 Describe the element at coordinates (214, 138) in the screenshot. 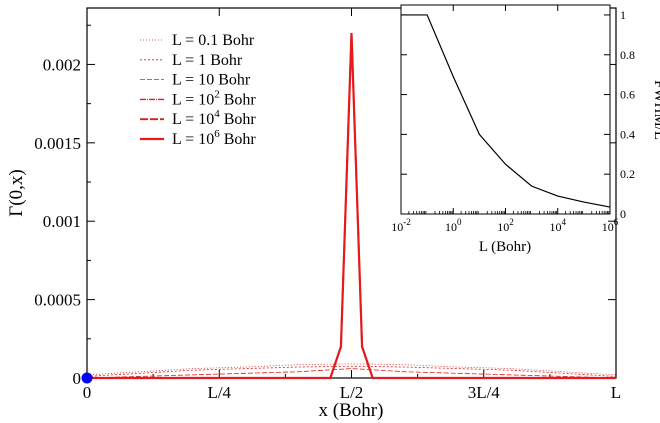

I see `legend-label: L = 106 Bohr` at that location.